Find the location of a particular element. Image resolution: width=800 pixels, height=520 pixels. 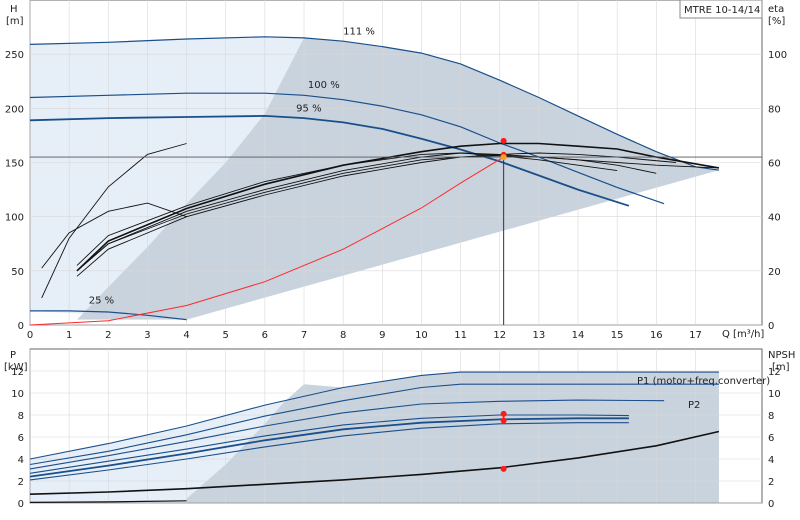

npsh-tick-label: 8 is located at coordinates (771, 416).